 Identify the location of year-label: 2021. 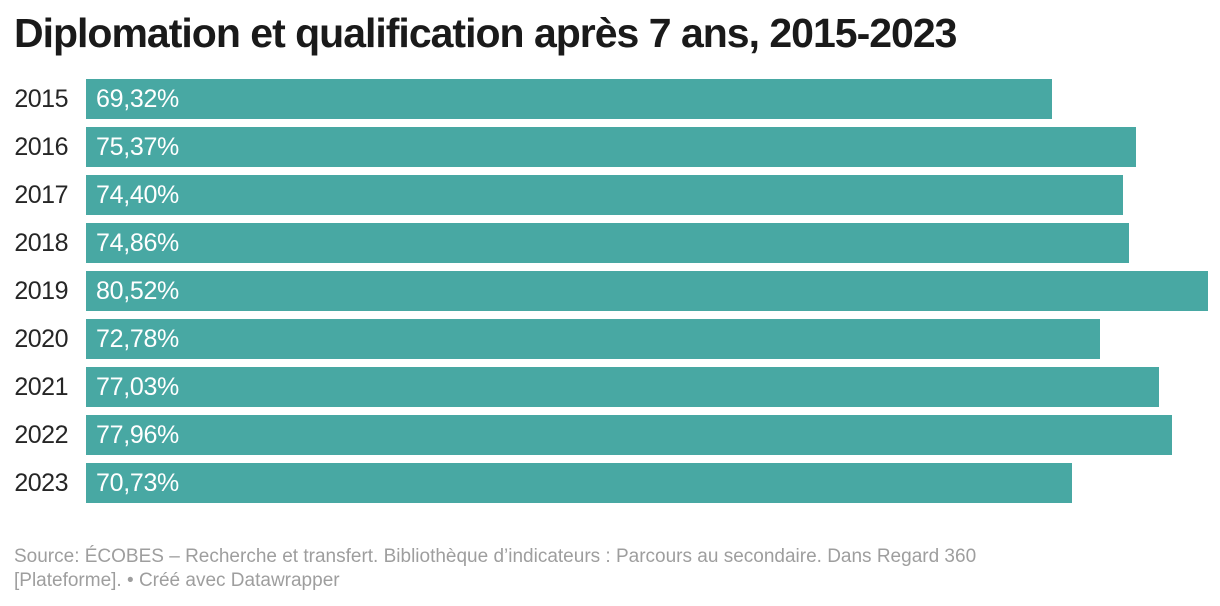
(41, 386).